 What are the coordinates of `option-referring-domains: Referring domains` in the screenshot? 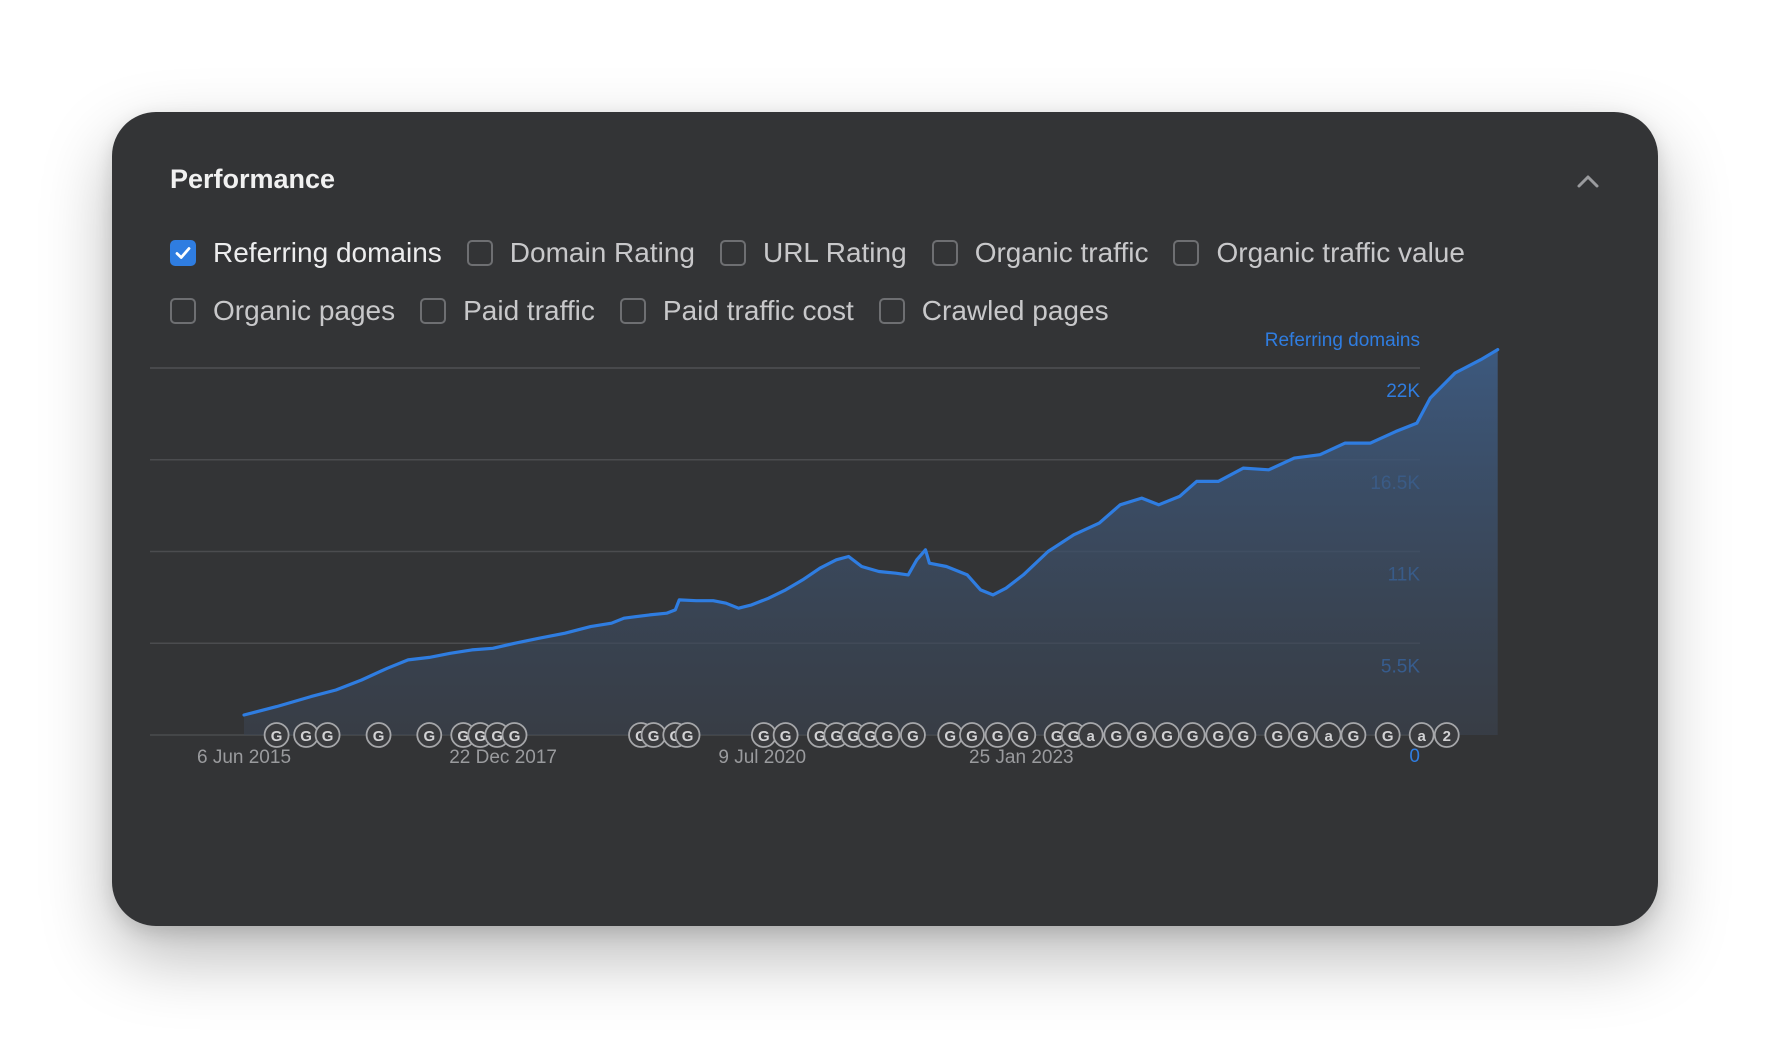 It's located at (306, 253).